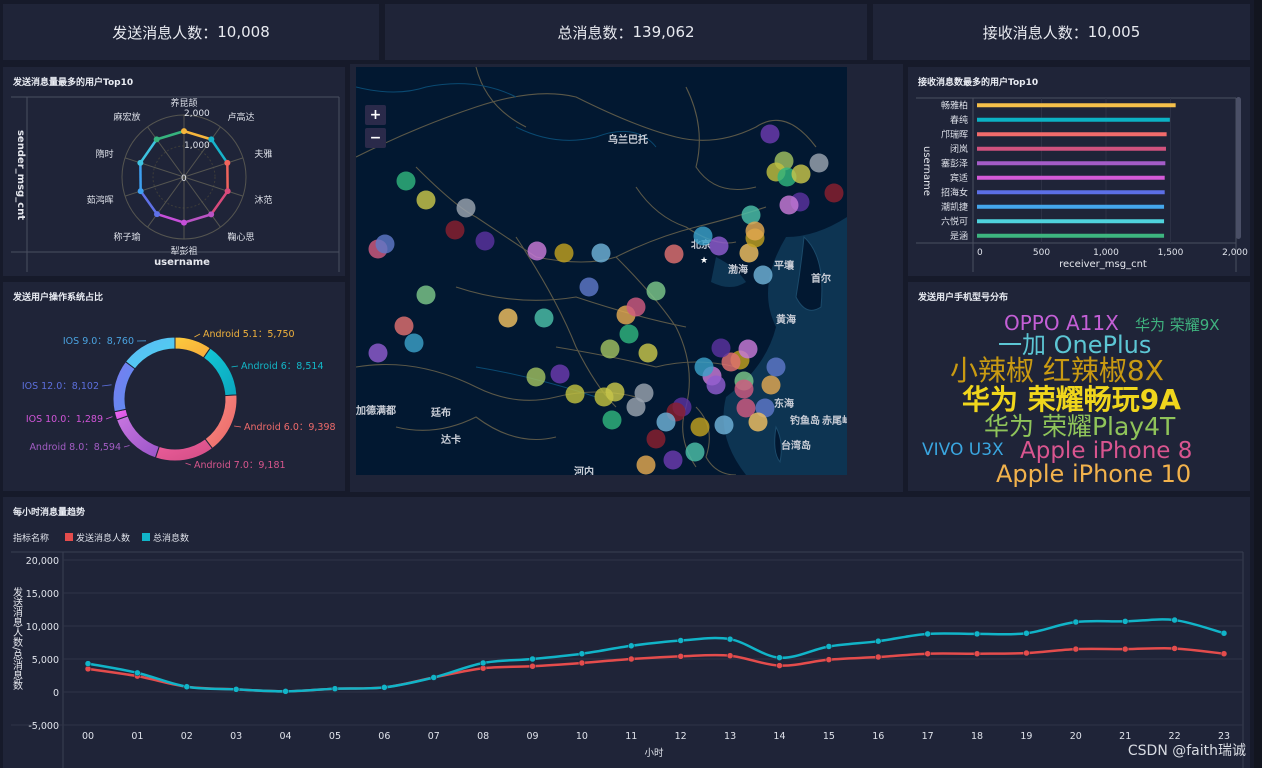 This screenshot has height=768, width=1262. What do you see at coordinates (959, 236) in the screenshot?
I see `bar-category-label: 是涵` at bounding box center [959, 236].